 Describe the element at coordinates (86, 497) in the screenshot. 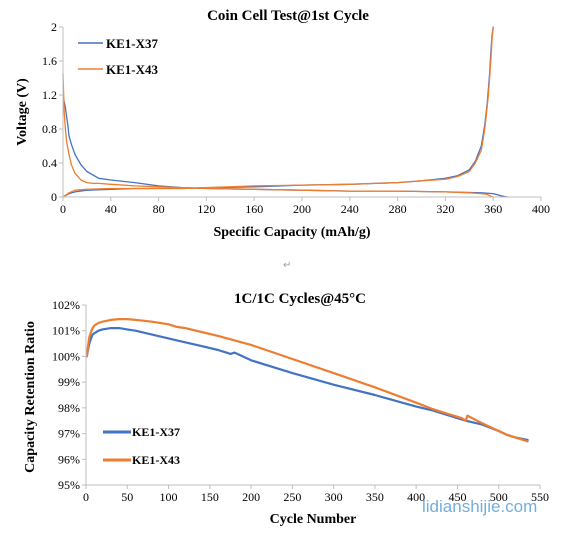

I see `chart2-x-tick-label: 0` at that location.